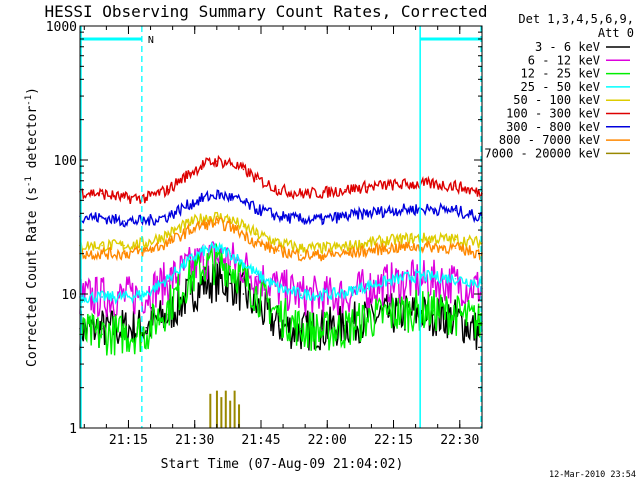 The width and height of the screenshot is (640, 480). I want to click on x-tick-label: 21:15, so click(128, 440).